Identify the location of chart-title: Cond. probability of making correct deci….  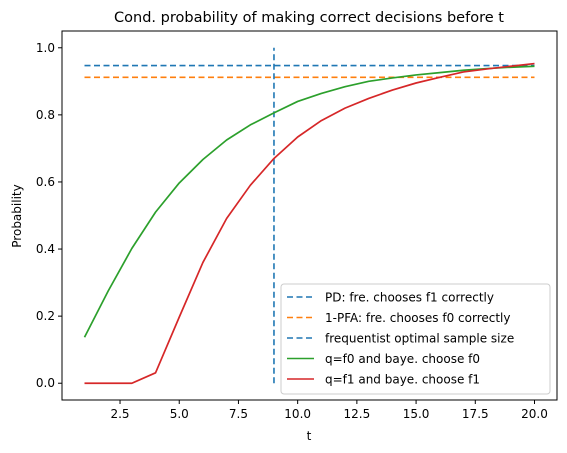
(309, 18).